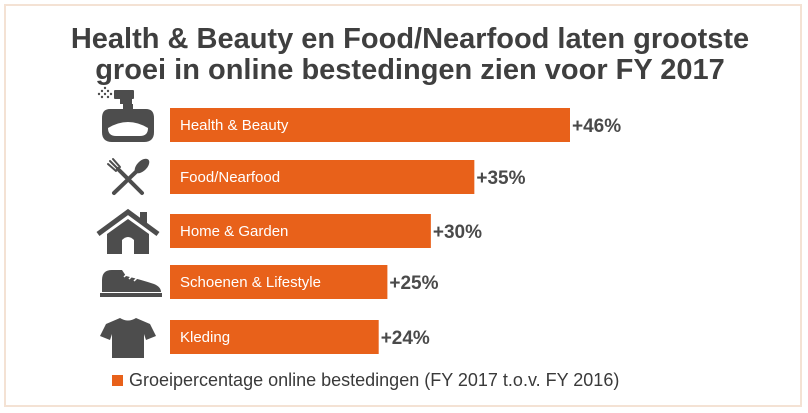 The height and width of the screenshot is (413, 808). I want to click on value-label: +30%, so click(457, 232).